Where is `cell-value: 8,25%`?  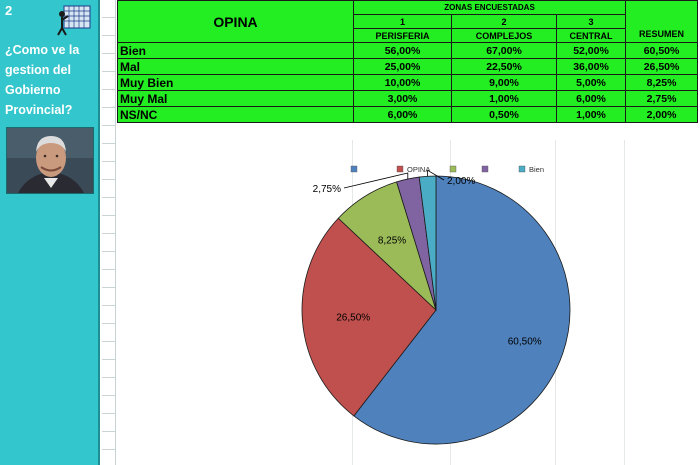 cell-value: 8,25% is located at coordinates (662, 82).